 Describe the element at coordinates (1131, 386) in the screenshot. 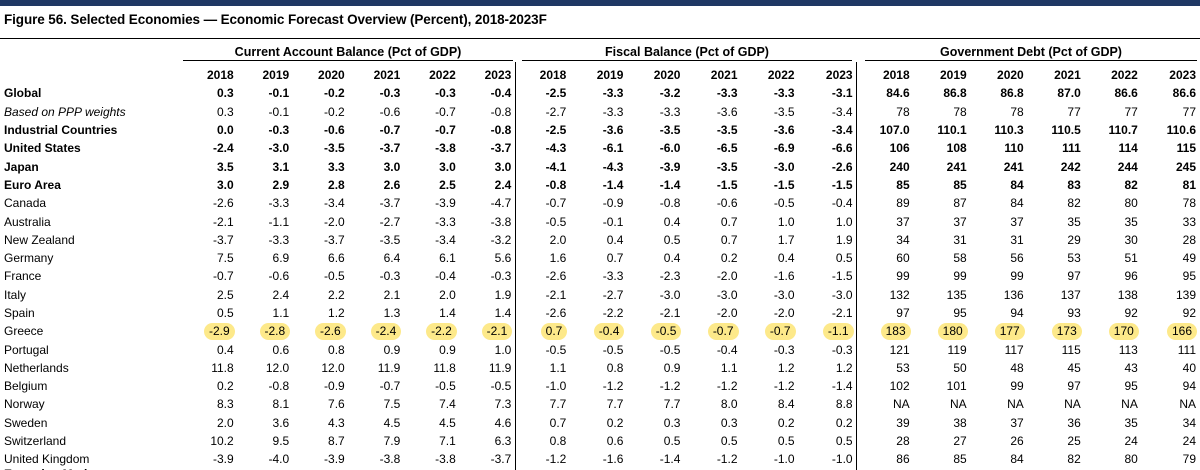

I see `table-cell: 95` at that location.